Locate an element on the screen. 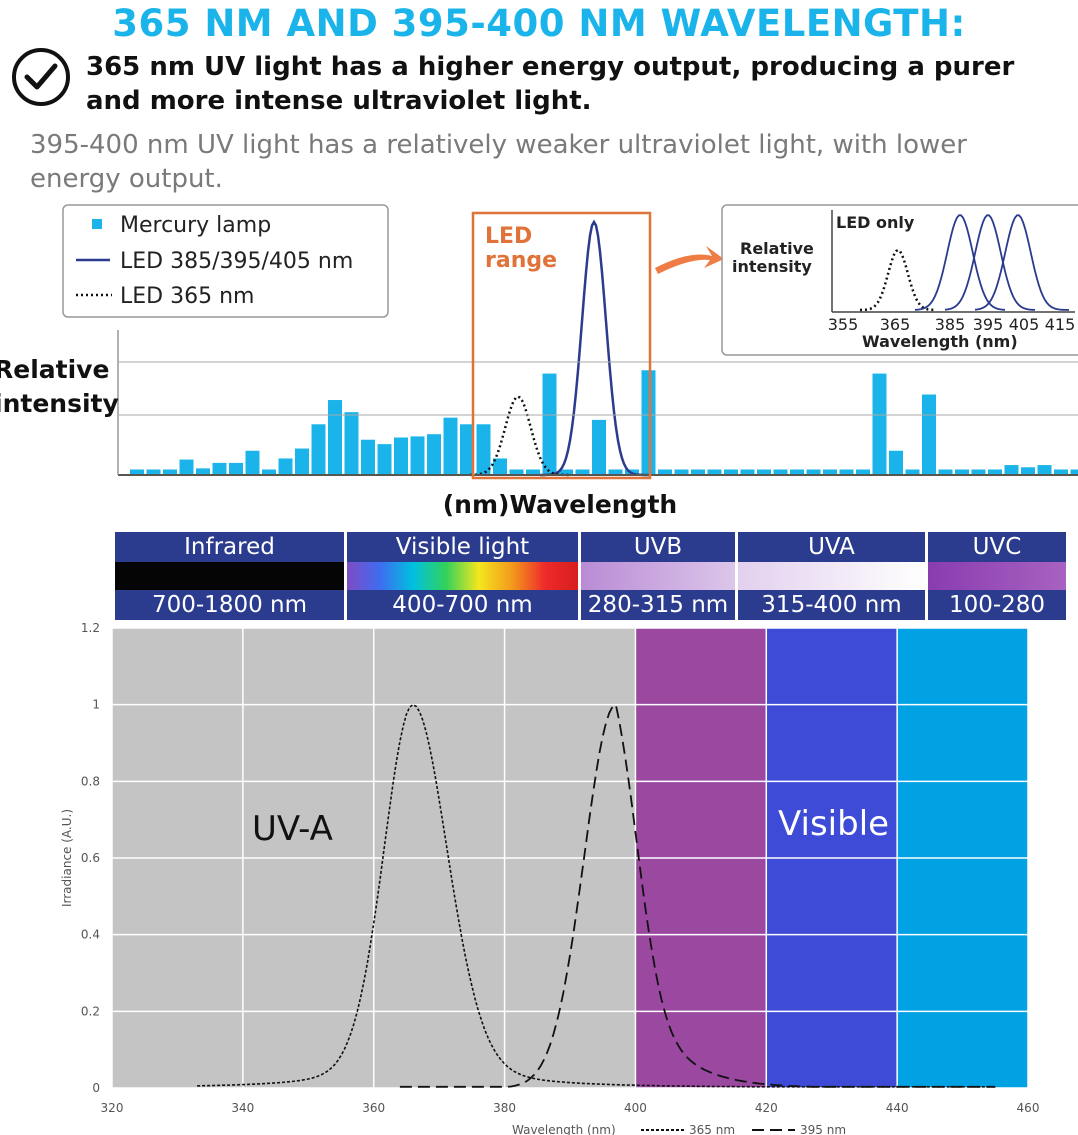 The image size is (1078, 1135). inset-tick-label: 405 is located at coordinates (1024, 324).